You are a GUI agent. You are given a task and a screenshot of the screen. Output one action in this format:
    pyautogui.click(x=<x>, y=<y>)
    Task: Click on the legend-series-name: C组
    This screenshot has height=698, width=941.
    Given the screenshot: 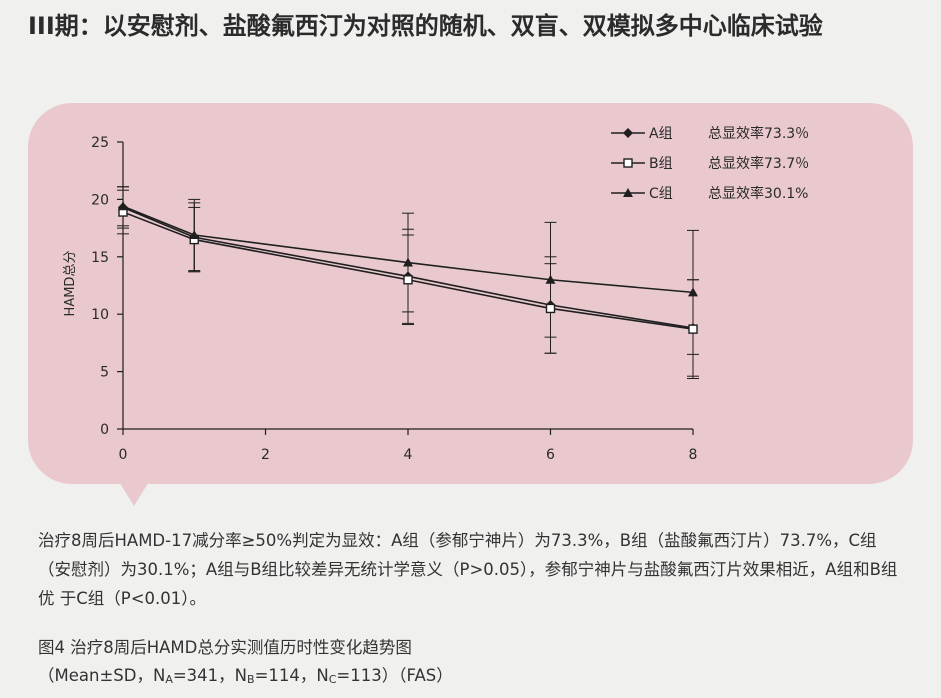 What is the action you would take?
    pyautogui.click(x=661, y=194)
    